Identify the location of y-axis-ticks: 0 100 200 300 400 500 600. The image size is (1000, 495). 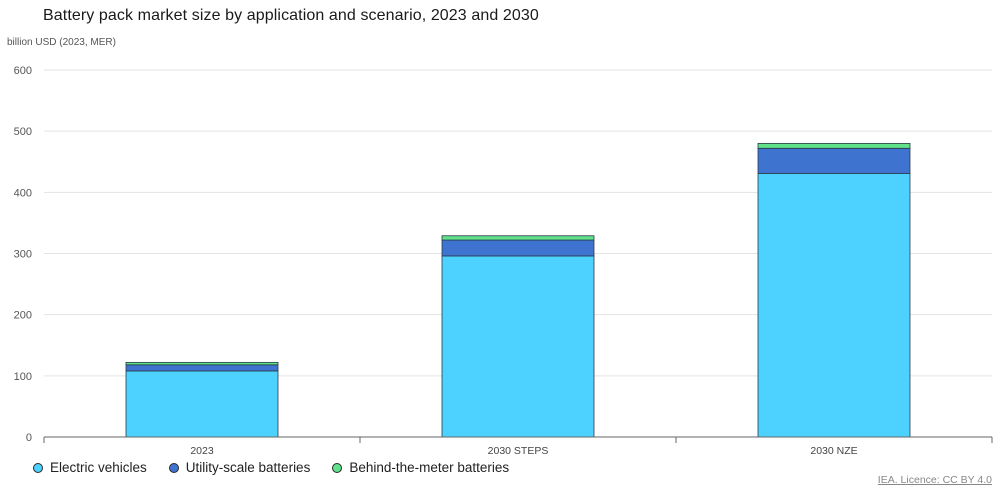
(23, 254).